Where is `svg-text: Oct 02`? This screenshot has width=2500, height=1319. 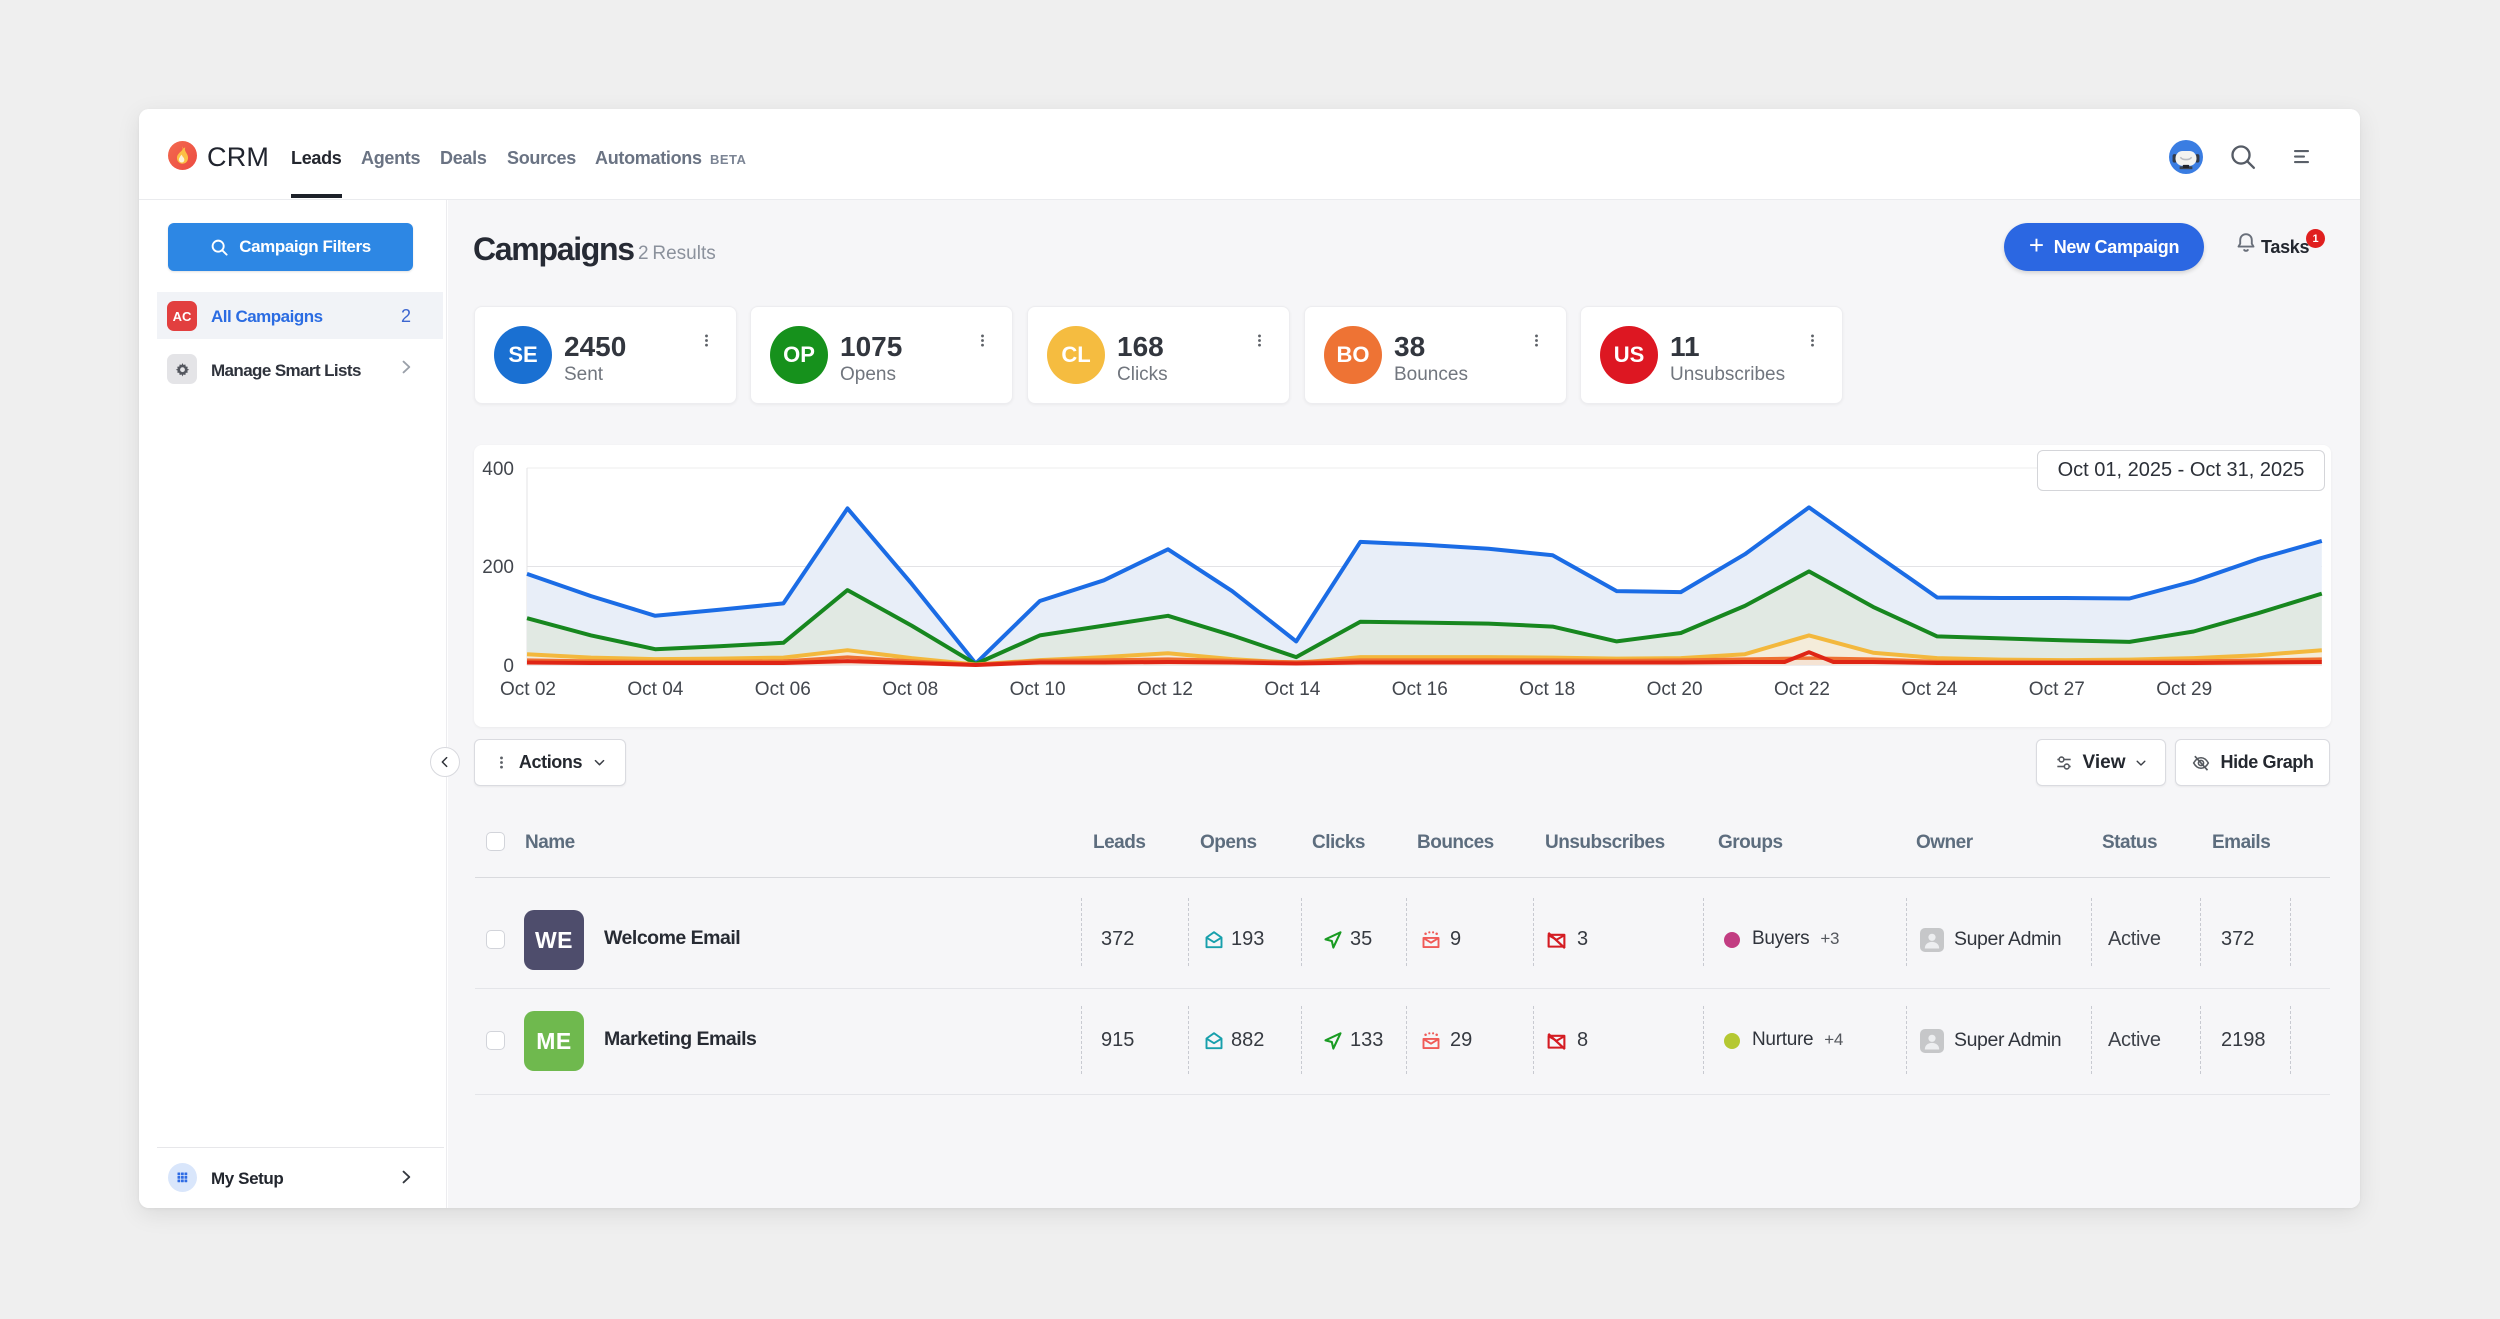 svg-text: Oct 02 is located at coordinates (528, 689).